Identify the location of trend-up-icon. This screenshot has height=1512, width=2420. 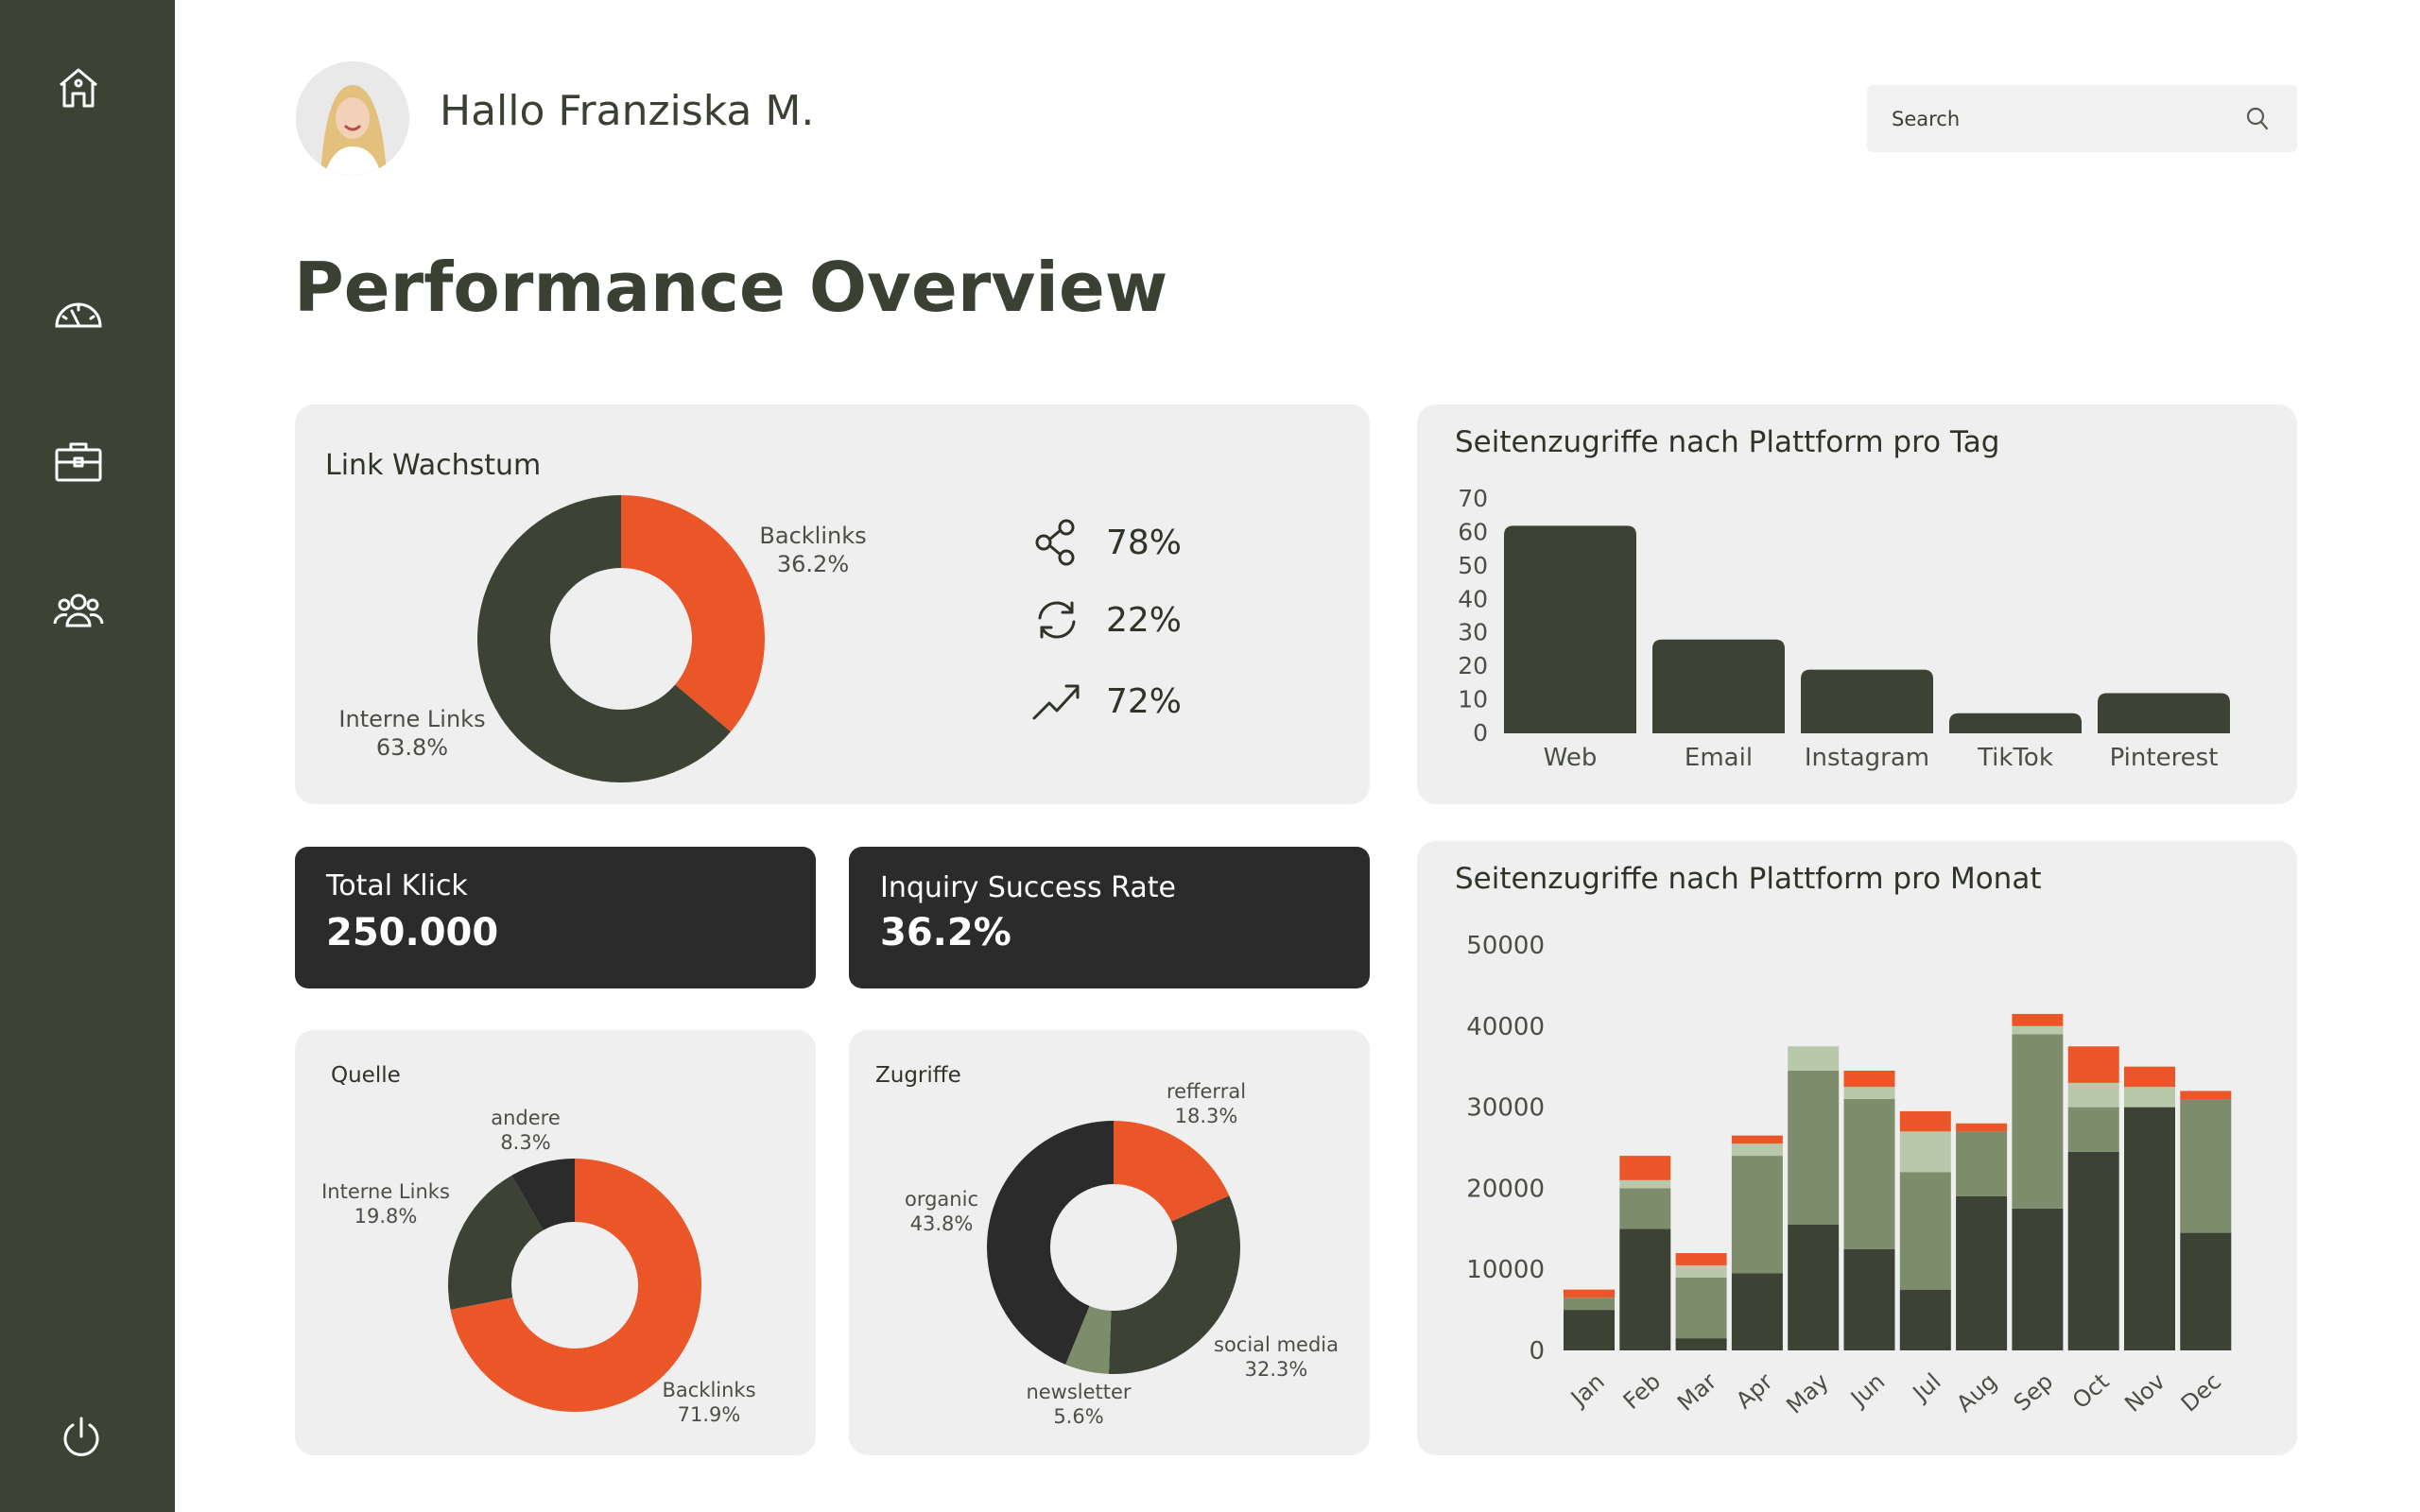
(1056, 701).